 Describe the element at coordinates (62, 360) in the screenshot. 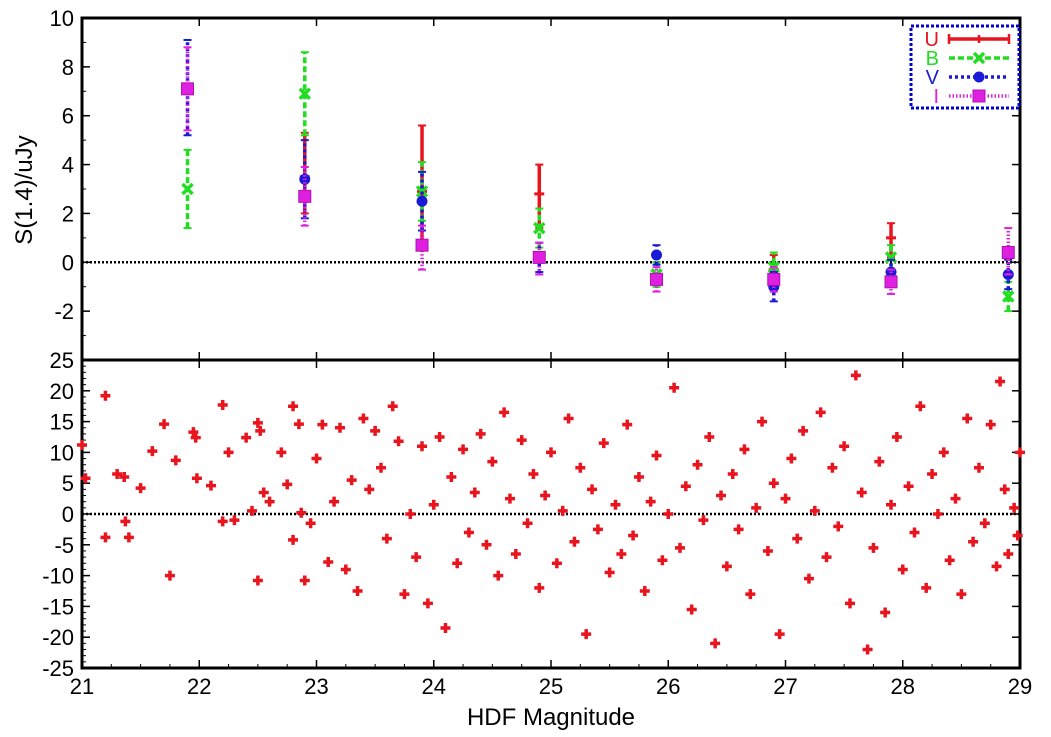

I see `bottom-y-tick-label: 25` at that location.